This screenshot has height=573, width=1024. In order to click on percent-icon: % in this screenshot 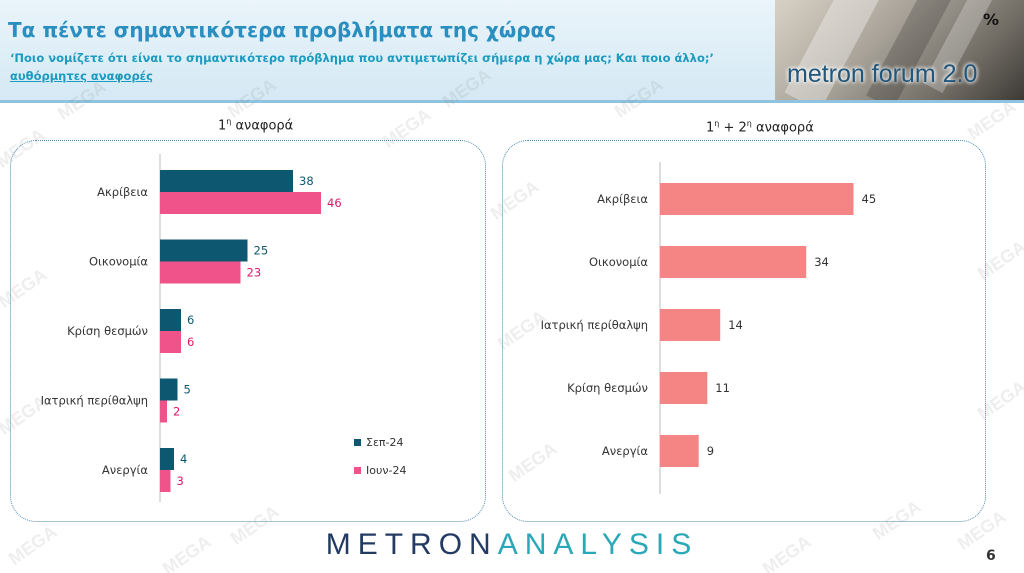, I will do `click(991, 19)`.